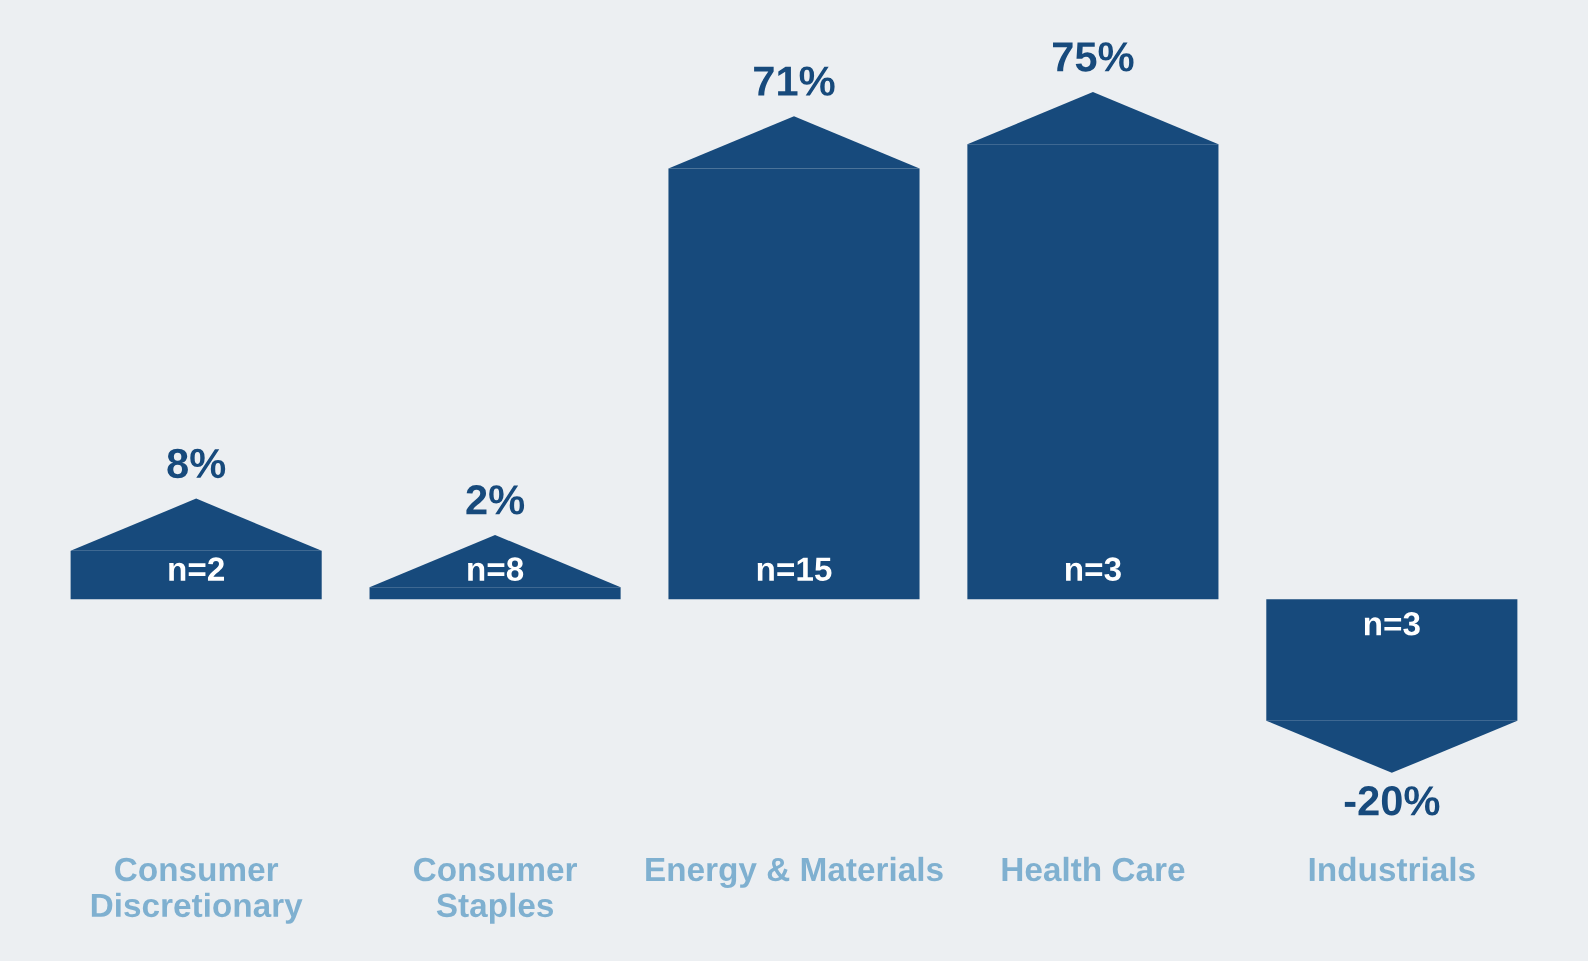  Describe the element at coordinates (794, 872) in the screenshot. I see `x-tick-label: Energy & Materials` at that location.